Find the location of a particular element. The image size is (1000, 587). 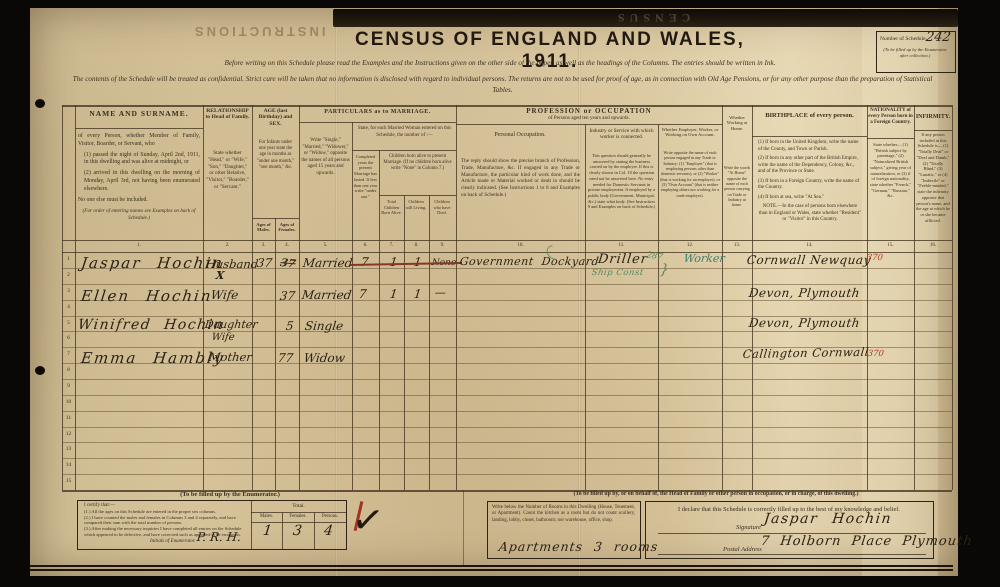

postal-address-label: Postal Address is located at coordinates (742, 549).